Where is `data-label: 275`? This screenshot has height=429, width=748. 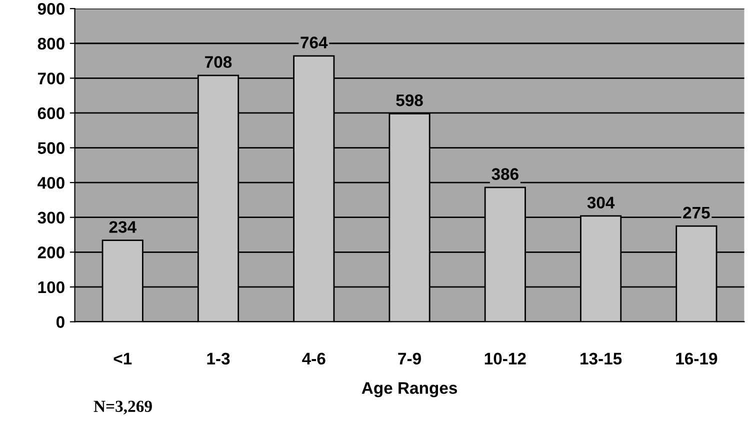 data-label: 275 is located at coordinates (696, 212).